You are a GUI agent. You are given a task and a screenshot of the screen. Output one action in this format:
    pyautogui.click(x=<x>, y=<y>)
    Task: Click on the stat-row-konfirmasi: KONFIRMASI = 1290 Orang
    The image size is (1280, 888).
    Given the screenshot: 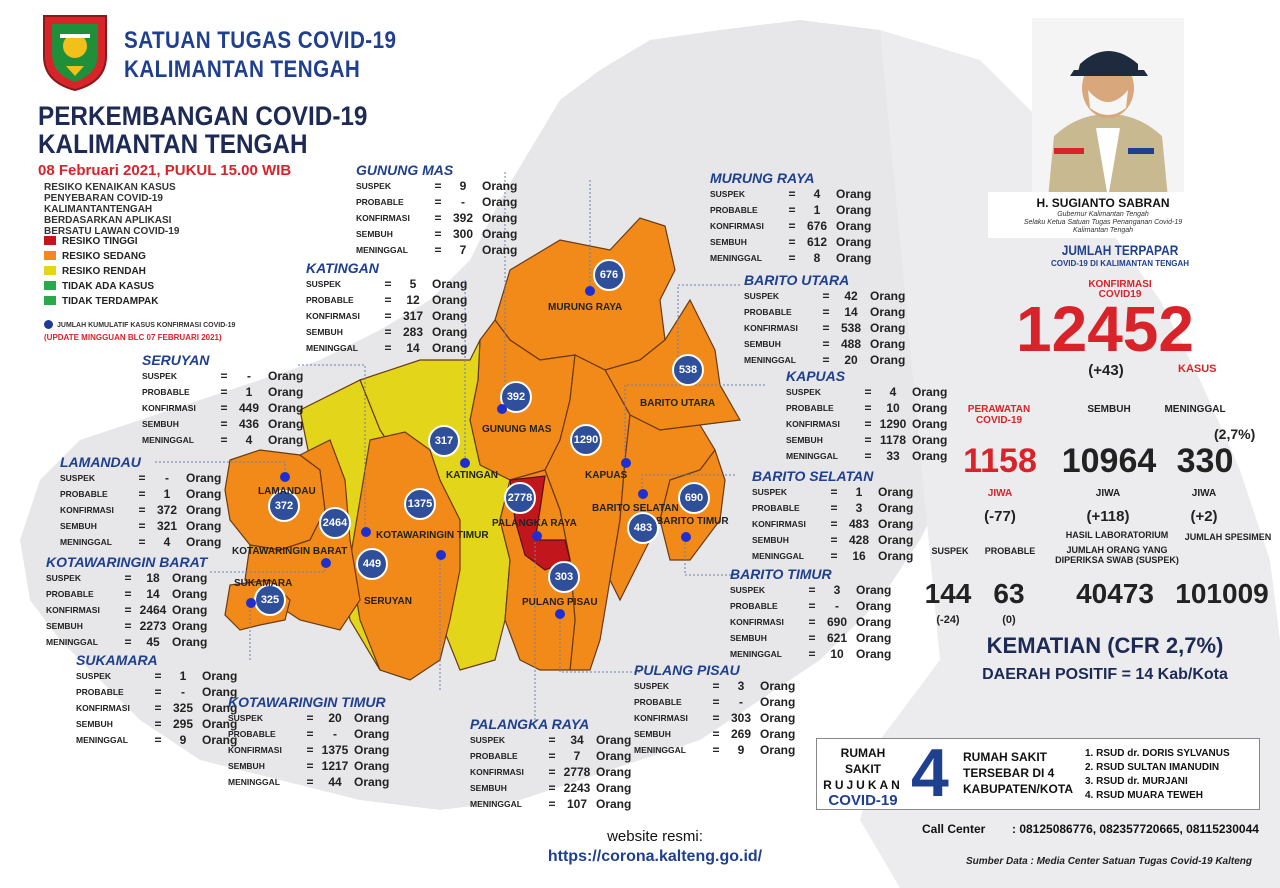 What is the action you would take?
    pyautogui.click(x=866, y=424)
    